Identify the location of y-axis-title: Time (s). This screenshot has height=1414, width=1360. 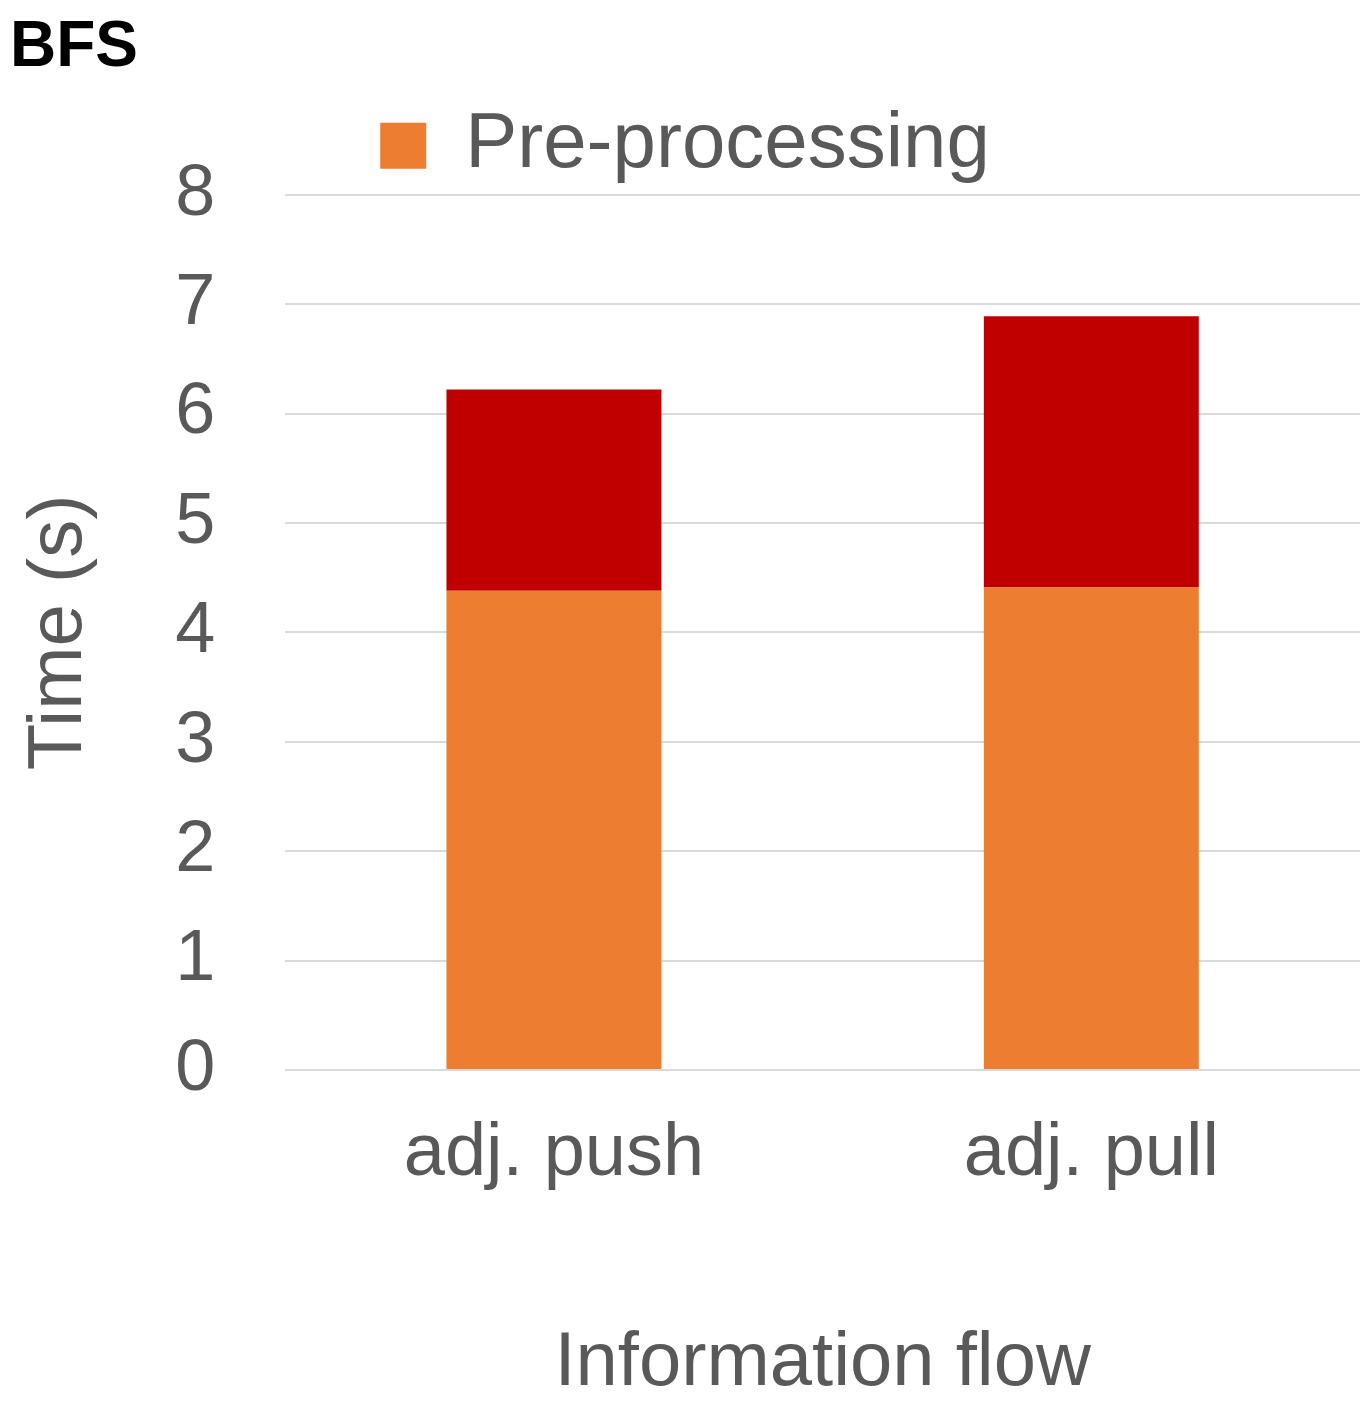
(54, 632).